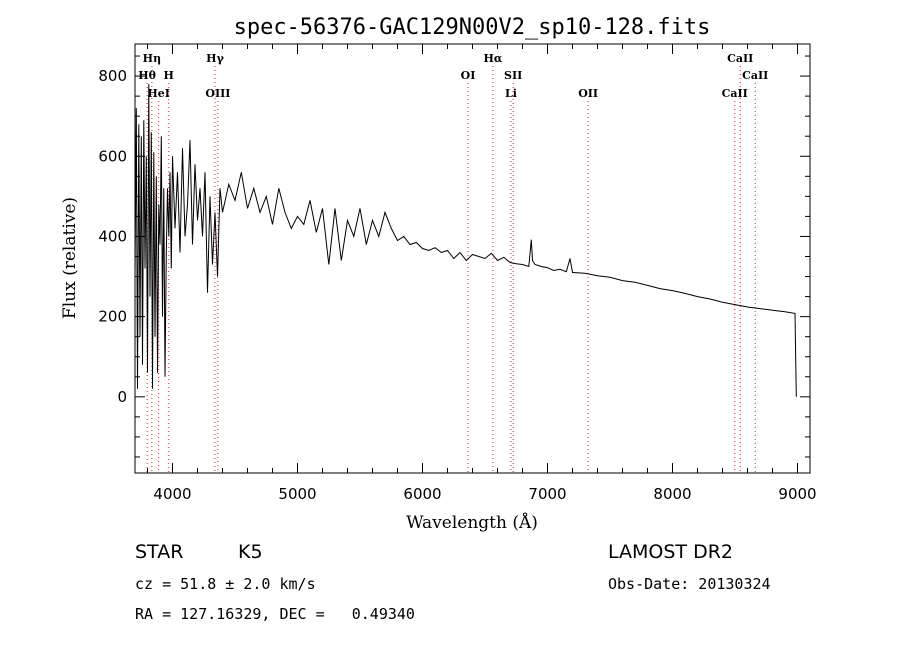 The height and width of the screenshot is (650, 900). Describe the element at coordinates (472, 522) in the screenshot. I see `x-axis-label: Wavelength (Å)` at that location.